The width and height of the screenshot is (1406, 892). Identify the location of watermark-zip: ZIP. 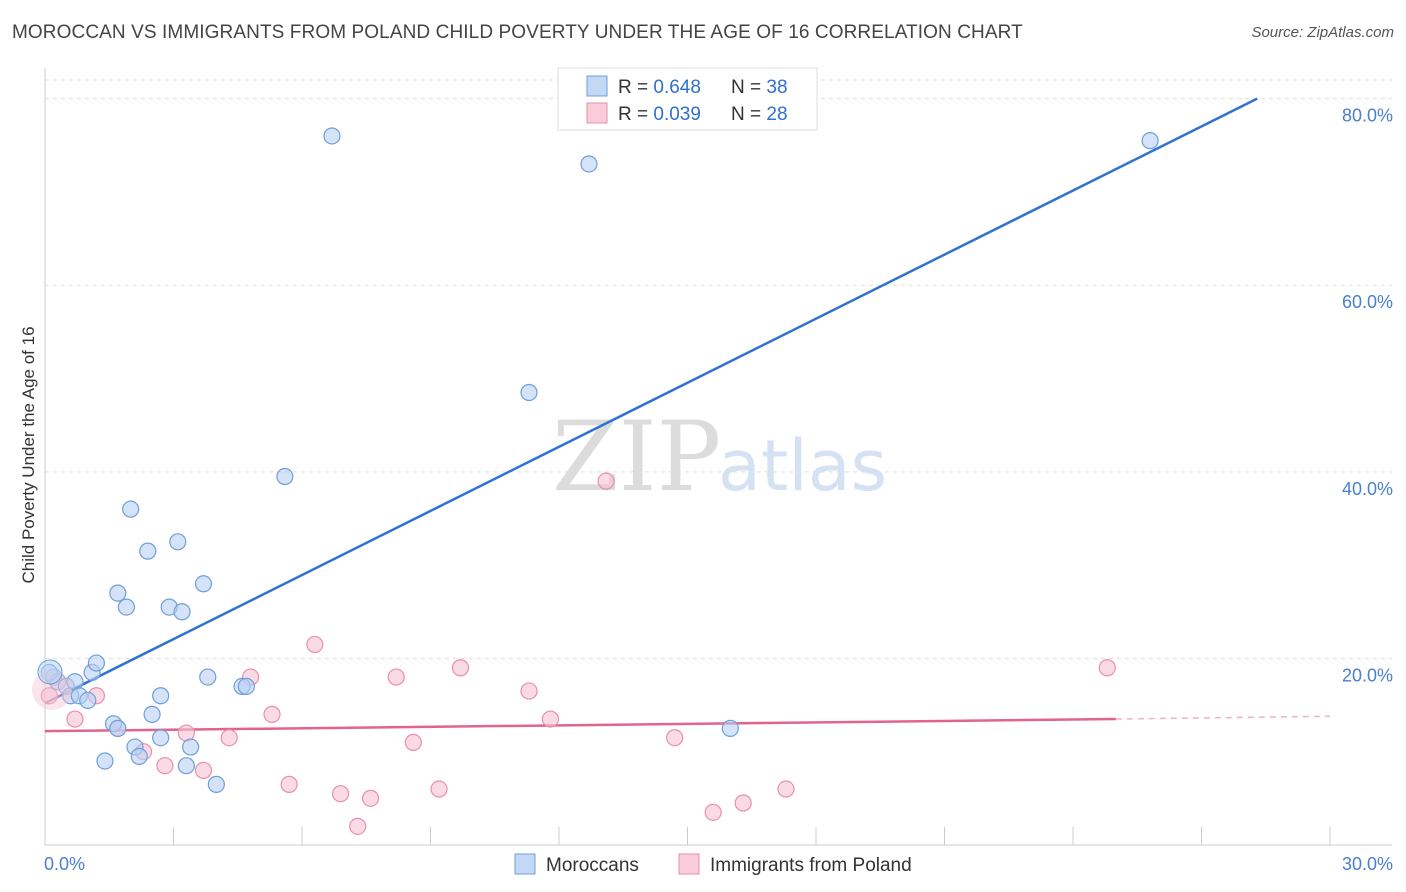
(636, 457).